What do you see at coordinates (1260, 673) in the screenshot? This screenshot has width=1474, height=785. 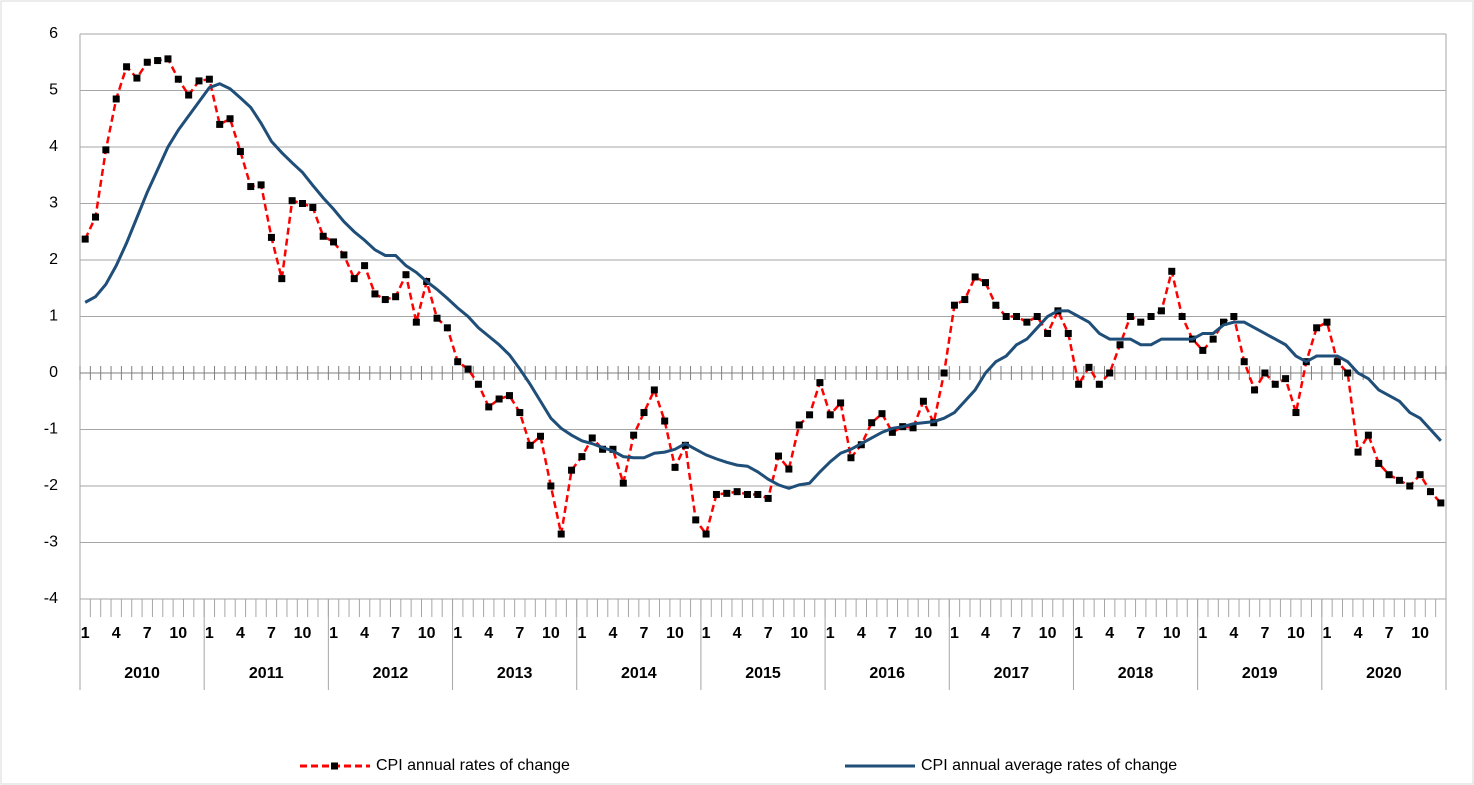 I see `x-group-label: 2019` at bounding box center [1260, 673].